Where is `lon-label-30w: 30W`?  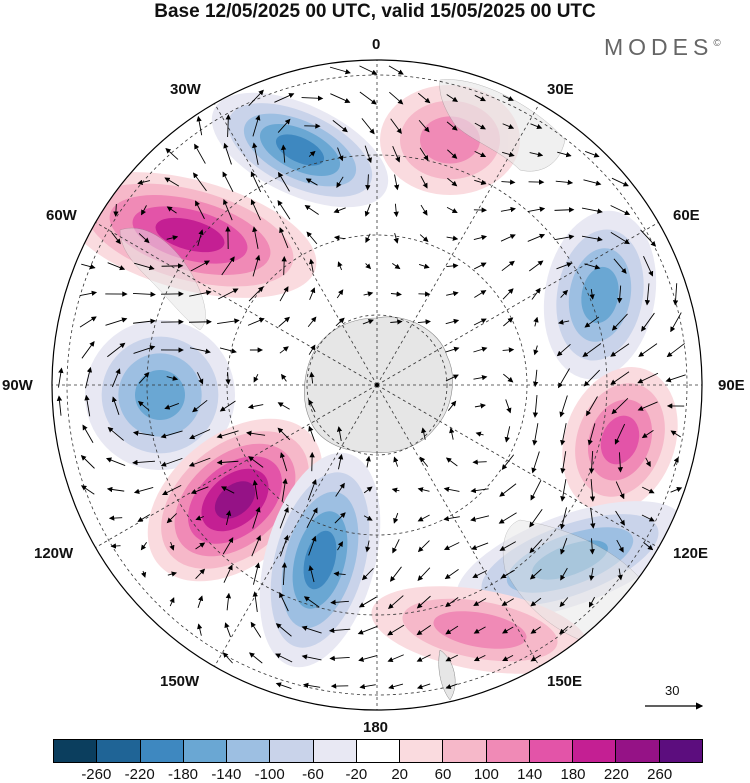 lon-label-30w: 30W is located at coordinates (185, 89).